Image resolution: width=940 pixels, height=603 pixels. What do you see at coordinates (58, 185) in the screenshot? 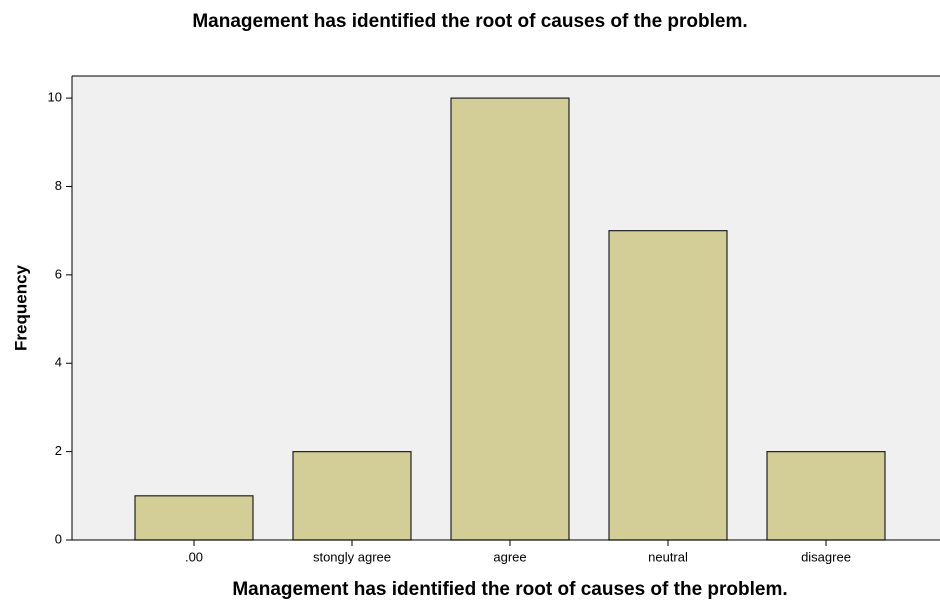
I see `y-tick-label: 8` at bounding box center [58, 185].